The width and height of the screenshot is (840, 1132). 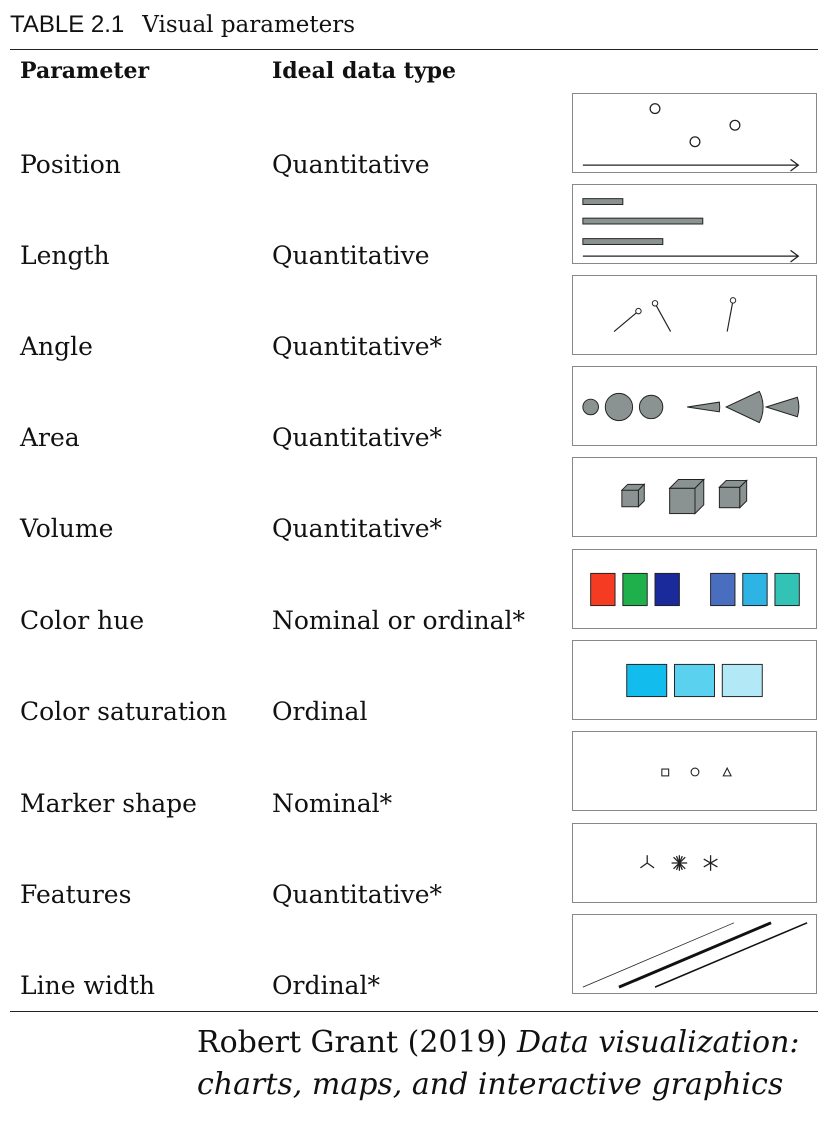 I want to click on features-illustration, so click(x=694, y=863).